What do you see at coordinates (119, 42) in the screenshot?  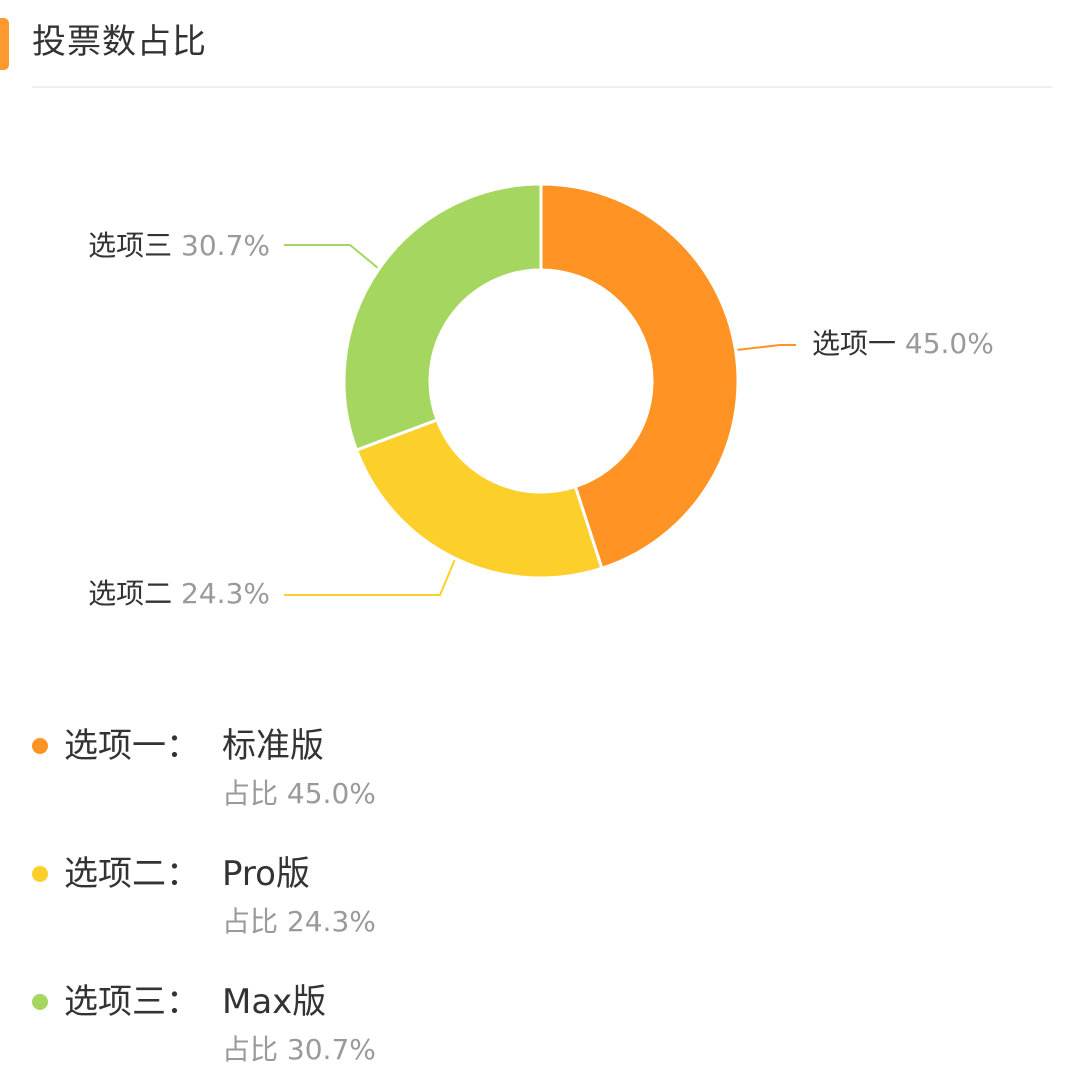 I see `page-title: 投票数占比` at bounding box center [119, 42].